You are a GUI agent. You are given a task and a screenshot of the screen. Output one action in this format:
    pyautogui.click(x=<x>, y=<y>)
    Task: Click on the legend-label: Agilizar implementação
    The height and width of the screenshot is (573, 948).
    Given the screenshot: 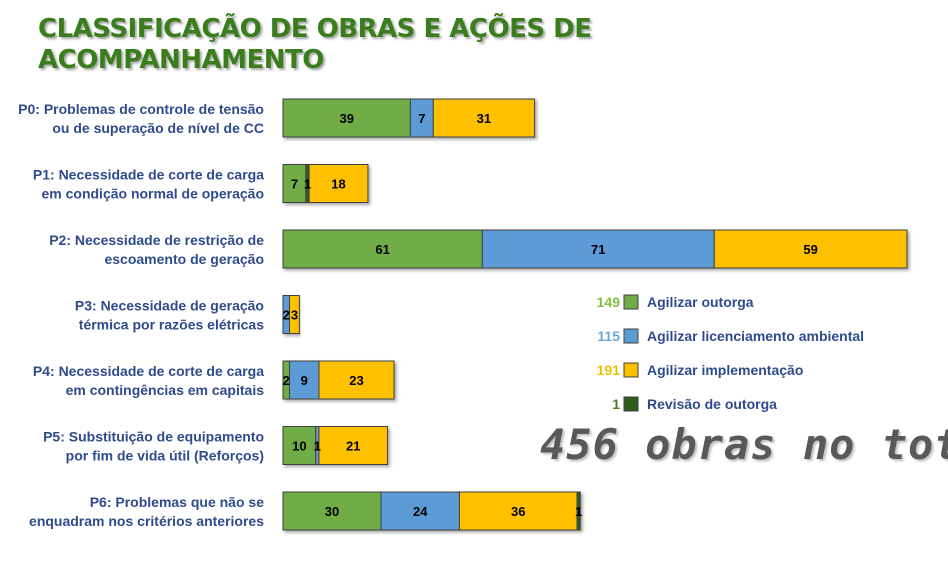 What is the action you would take?
    pyautogui.click(x=725, y=370)
    